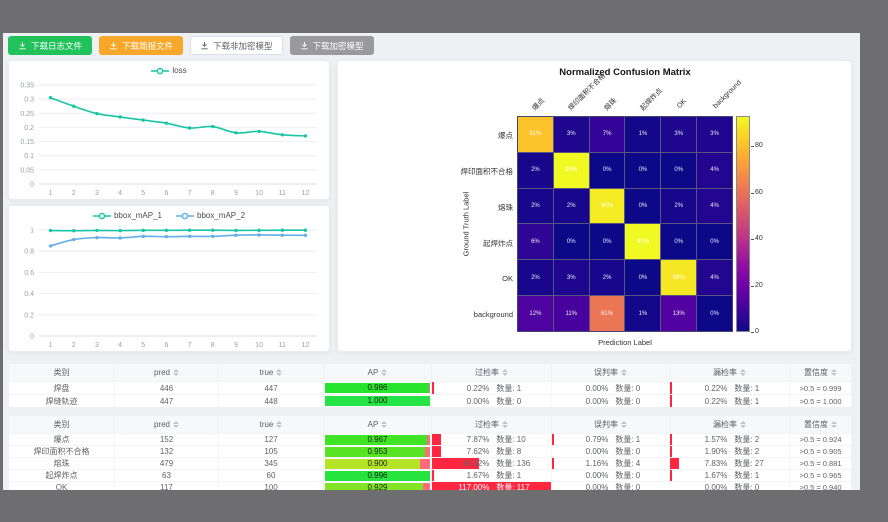  I want to click on column-header-label: pred, so click(161, 372).